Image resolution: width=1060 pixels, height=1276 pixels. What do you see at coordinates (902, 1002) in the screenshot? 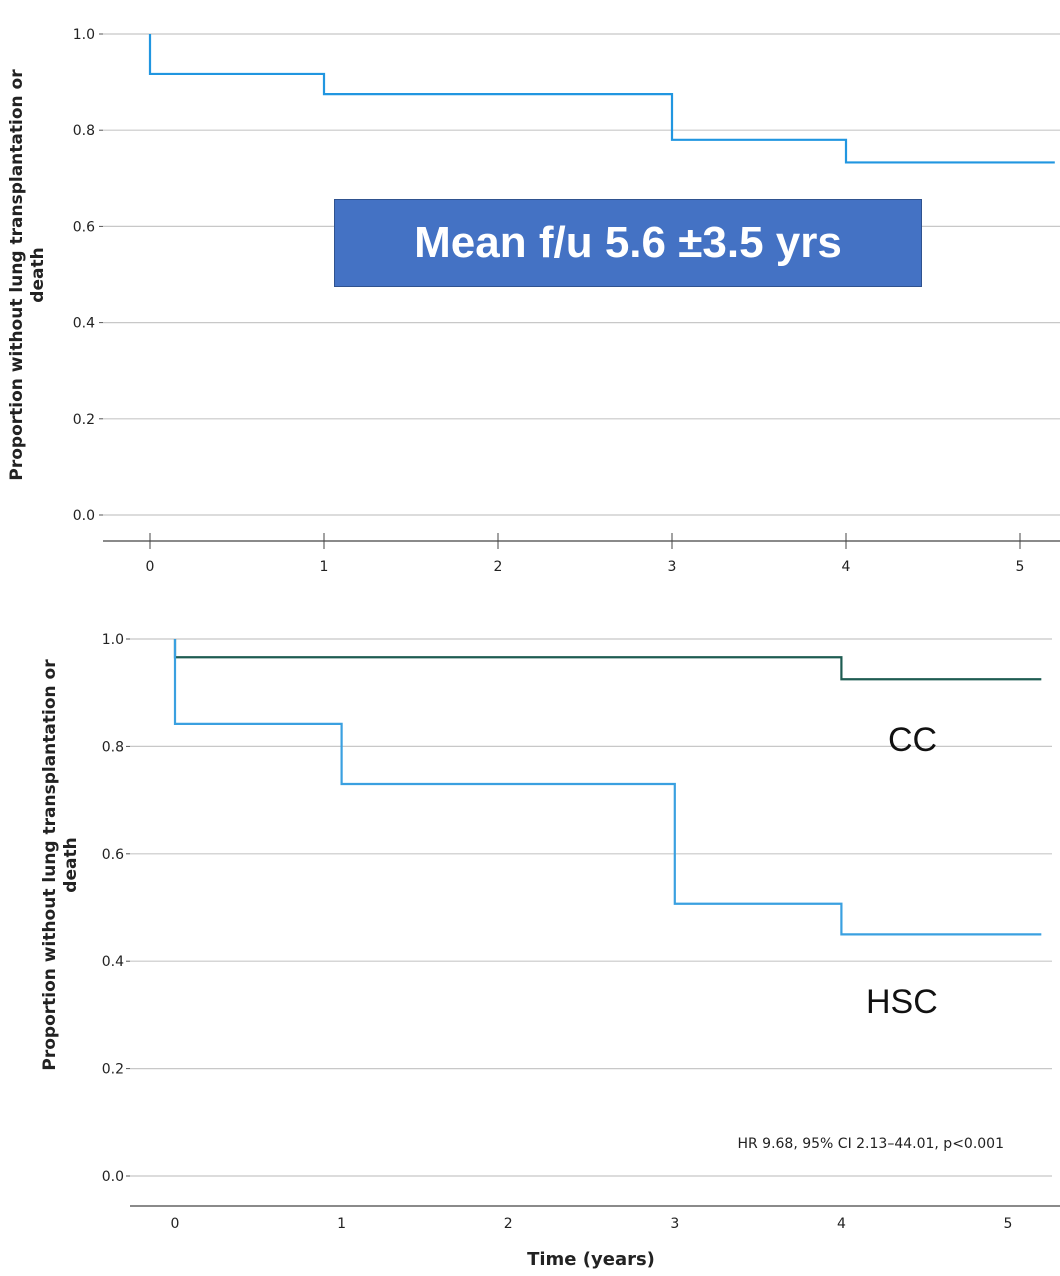
I see `series-label-hsc: HSC` at bounding box center [902, 1002].